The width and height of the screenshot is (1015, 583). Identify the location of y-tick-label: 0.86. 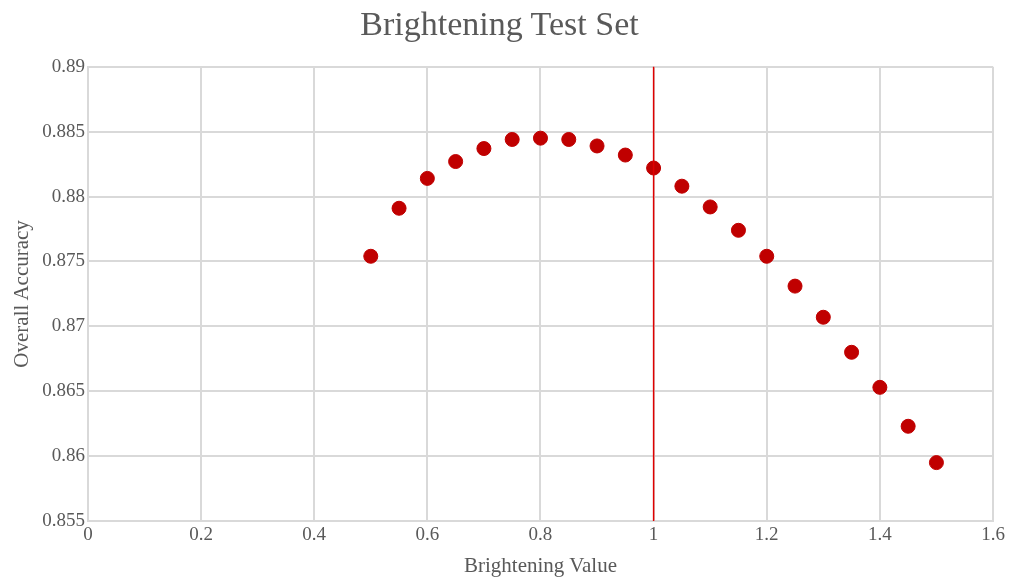
(68, 455).